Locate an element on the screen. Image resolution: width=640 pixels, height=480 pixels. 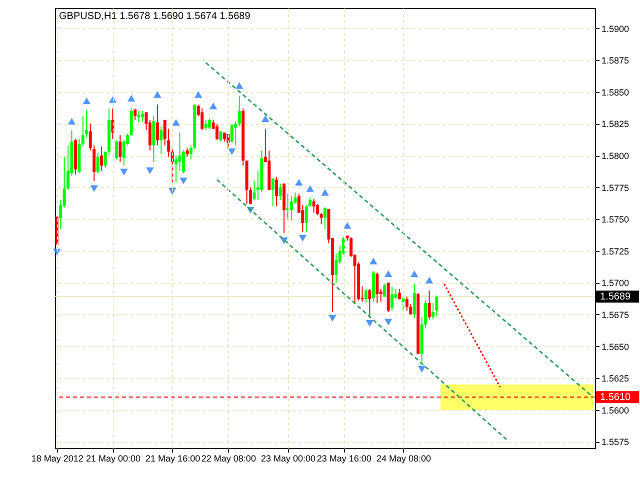
y-tick-label: 1.5850 is located at coordinates (616, 92).